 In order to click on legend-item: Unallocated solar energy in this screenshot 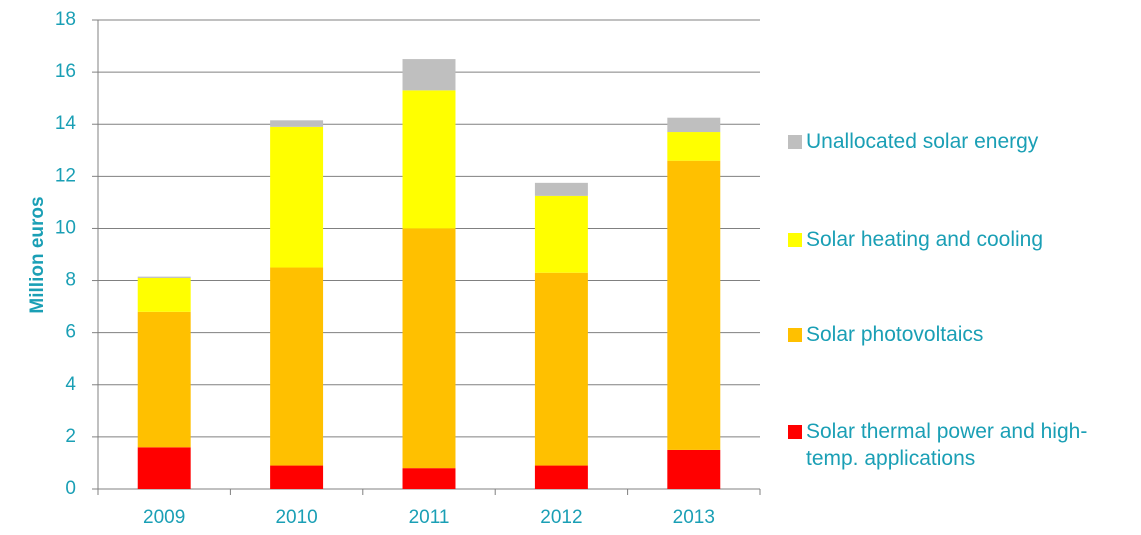, I will do `click(958, 141)`.